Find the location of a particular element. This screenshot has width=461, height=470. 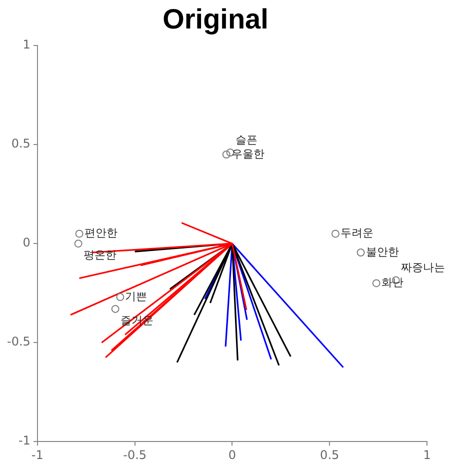

annotation: 평온한 is located at coordinates (99, 255).